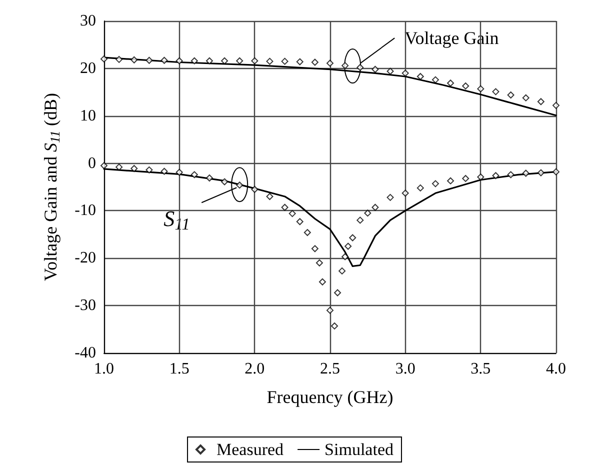 The width and height of the screenshot is (589, 474). Describe the element at coordinates (85, 353) in the screenshot. I see `y-tick-label: -40` at that location.